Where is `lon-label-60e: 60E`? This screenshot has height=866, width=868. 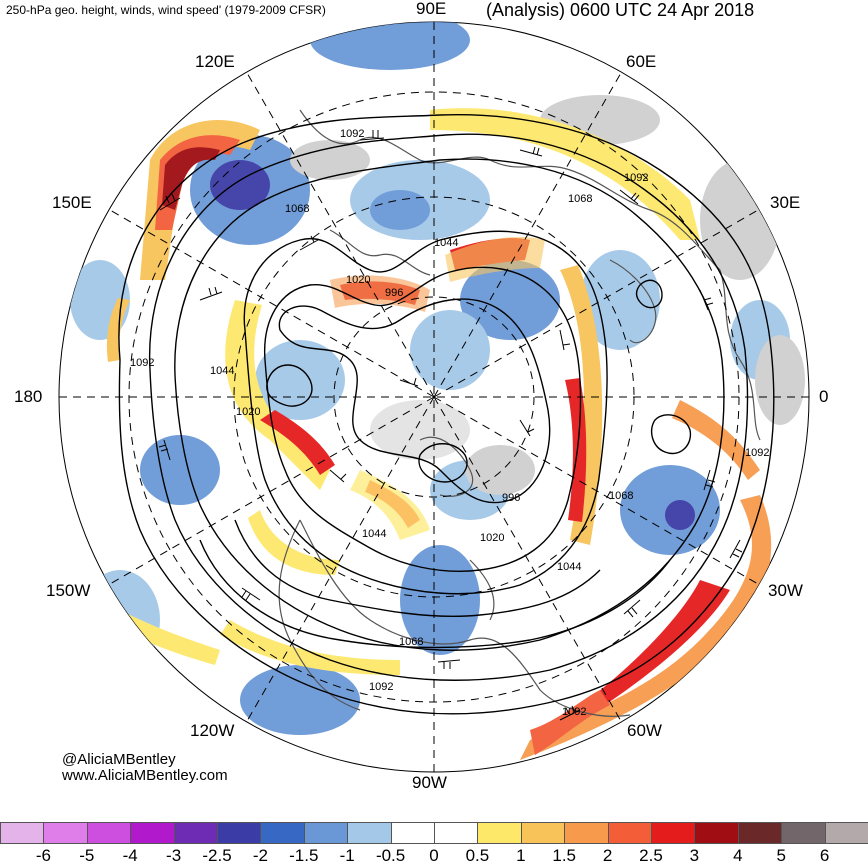 lon-label-60e: 60E is located at coordinates (641, 61).